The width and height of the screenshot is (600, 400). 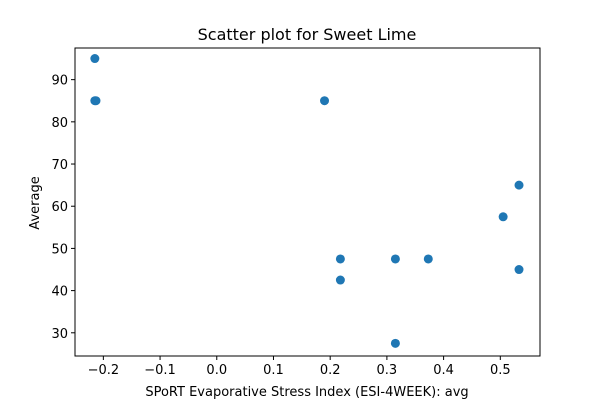 I want to click on x-tick-label: −0.1, so click(x=160, y=370).